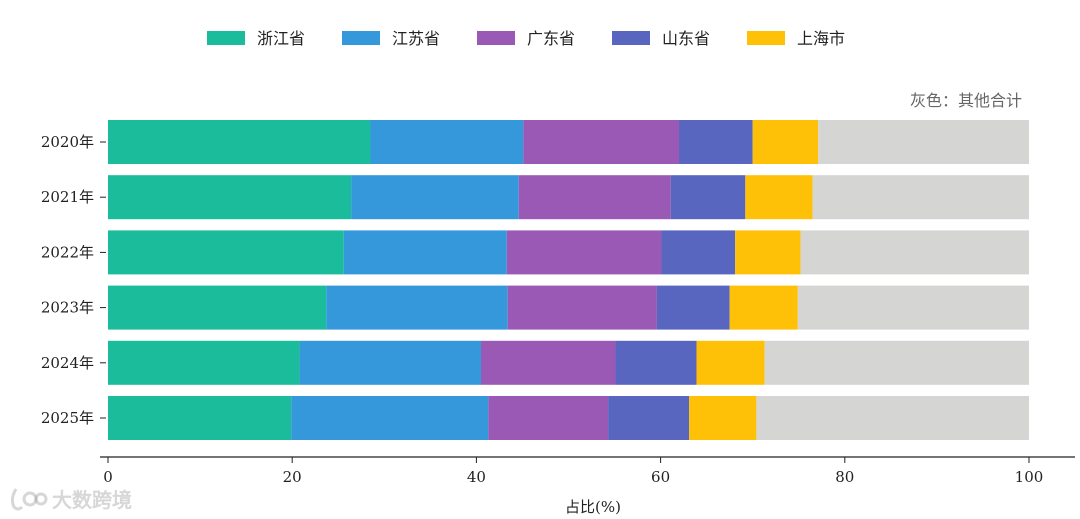 This screenshot has height=519, width=1080. What do you see at coordinates (716, 142) in the screenshot?
I see `bar-2020年-山东省` at bounding box center [716, 142].